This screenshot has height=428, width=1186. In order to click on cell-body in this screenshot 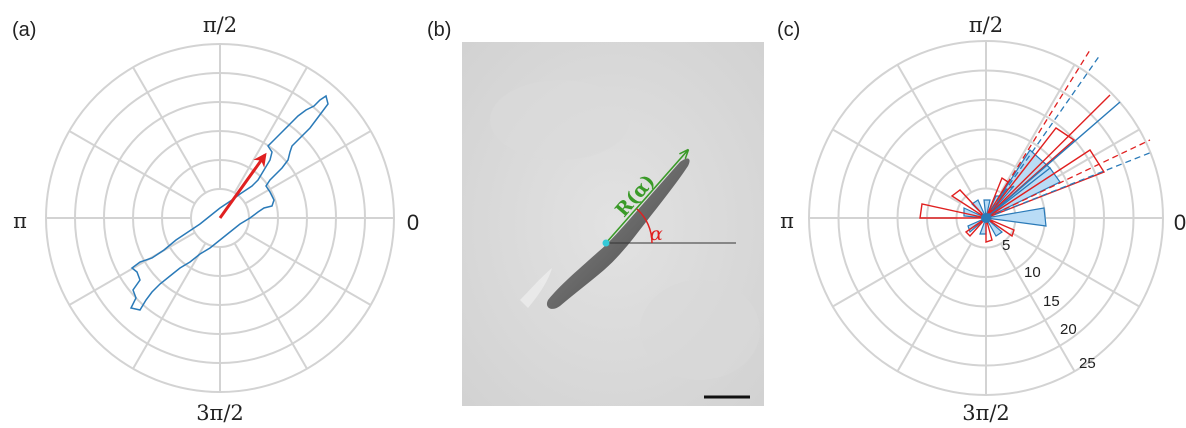, I will do `click(618, 233)`.